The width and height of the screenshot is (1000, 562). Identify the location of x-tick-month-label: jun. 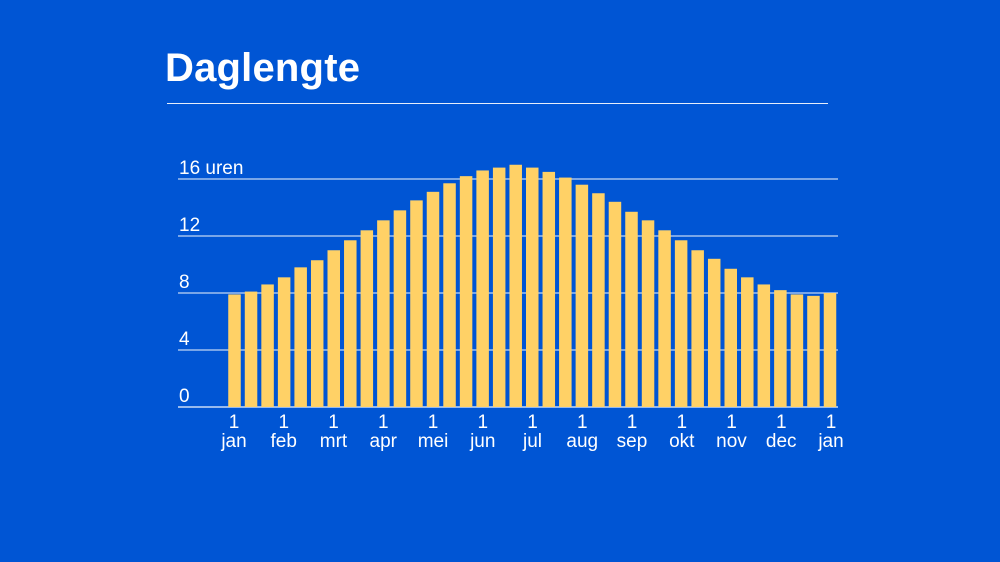
(482, 441).